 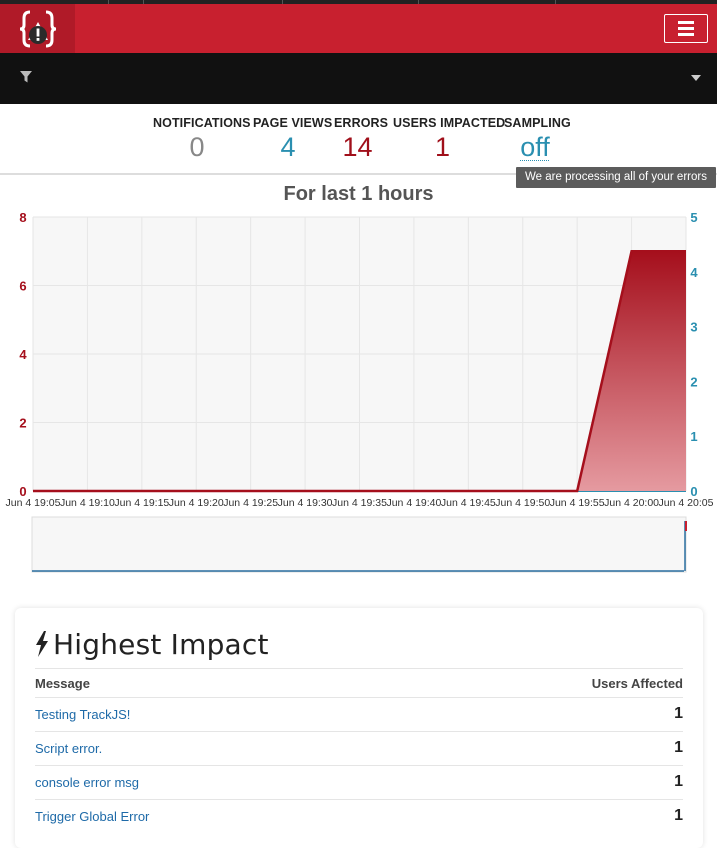 I want to click on stat-label: USERS IMPACTED, so click(x=449, y=123).